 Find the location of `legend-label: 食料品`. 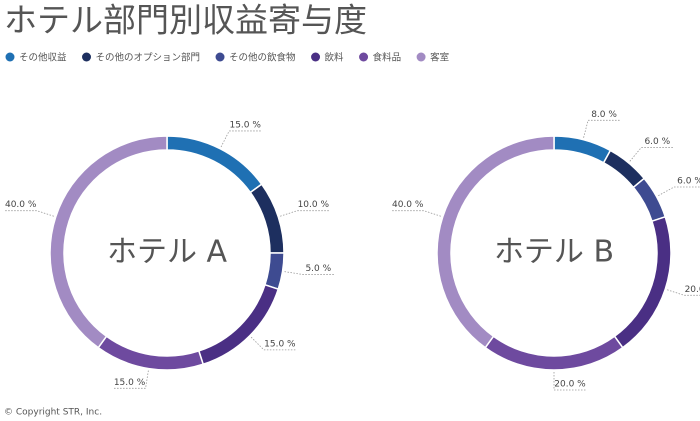

legend-label: 食料品 is located at coordinates (387, 58).